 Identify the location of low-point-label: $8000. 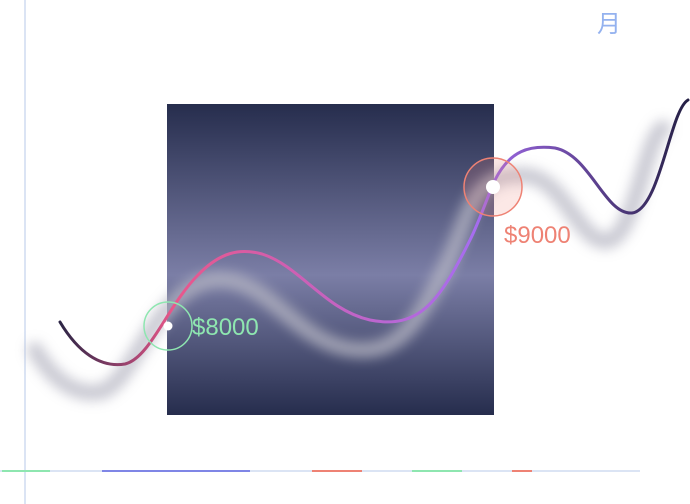
(225, 327).